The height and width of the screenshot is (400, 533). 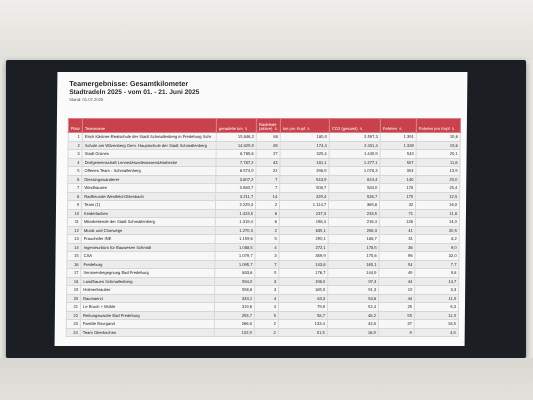 I want to click on cell-km: 333,1, so click(x=234, y=298).